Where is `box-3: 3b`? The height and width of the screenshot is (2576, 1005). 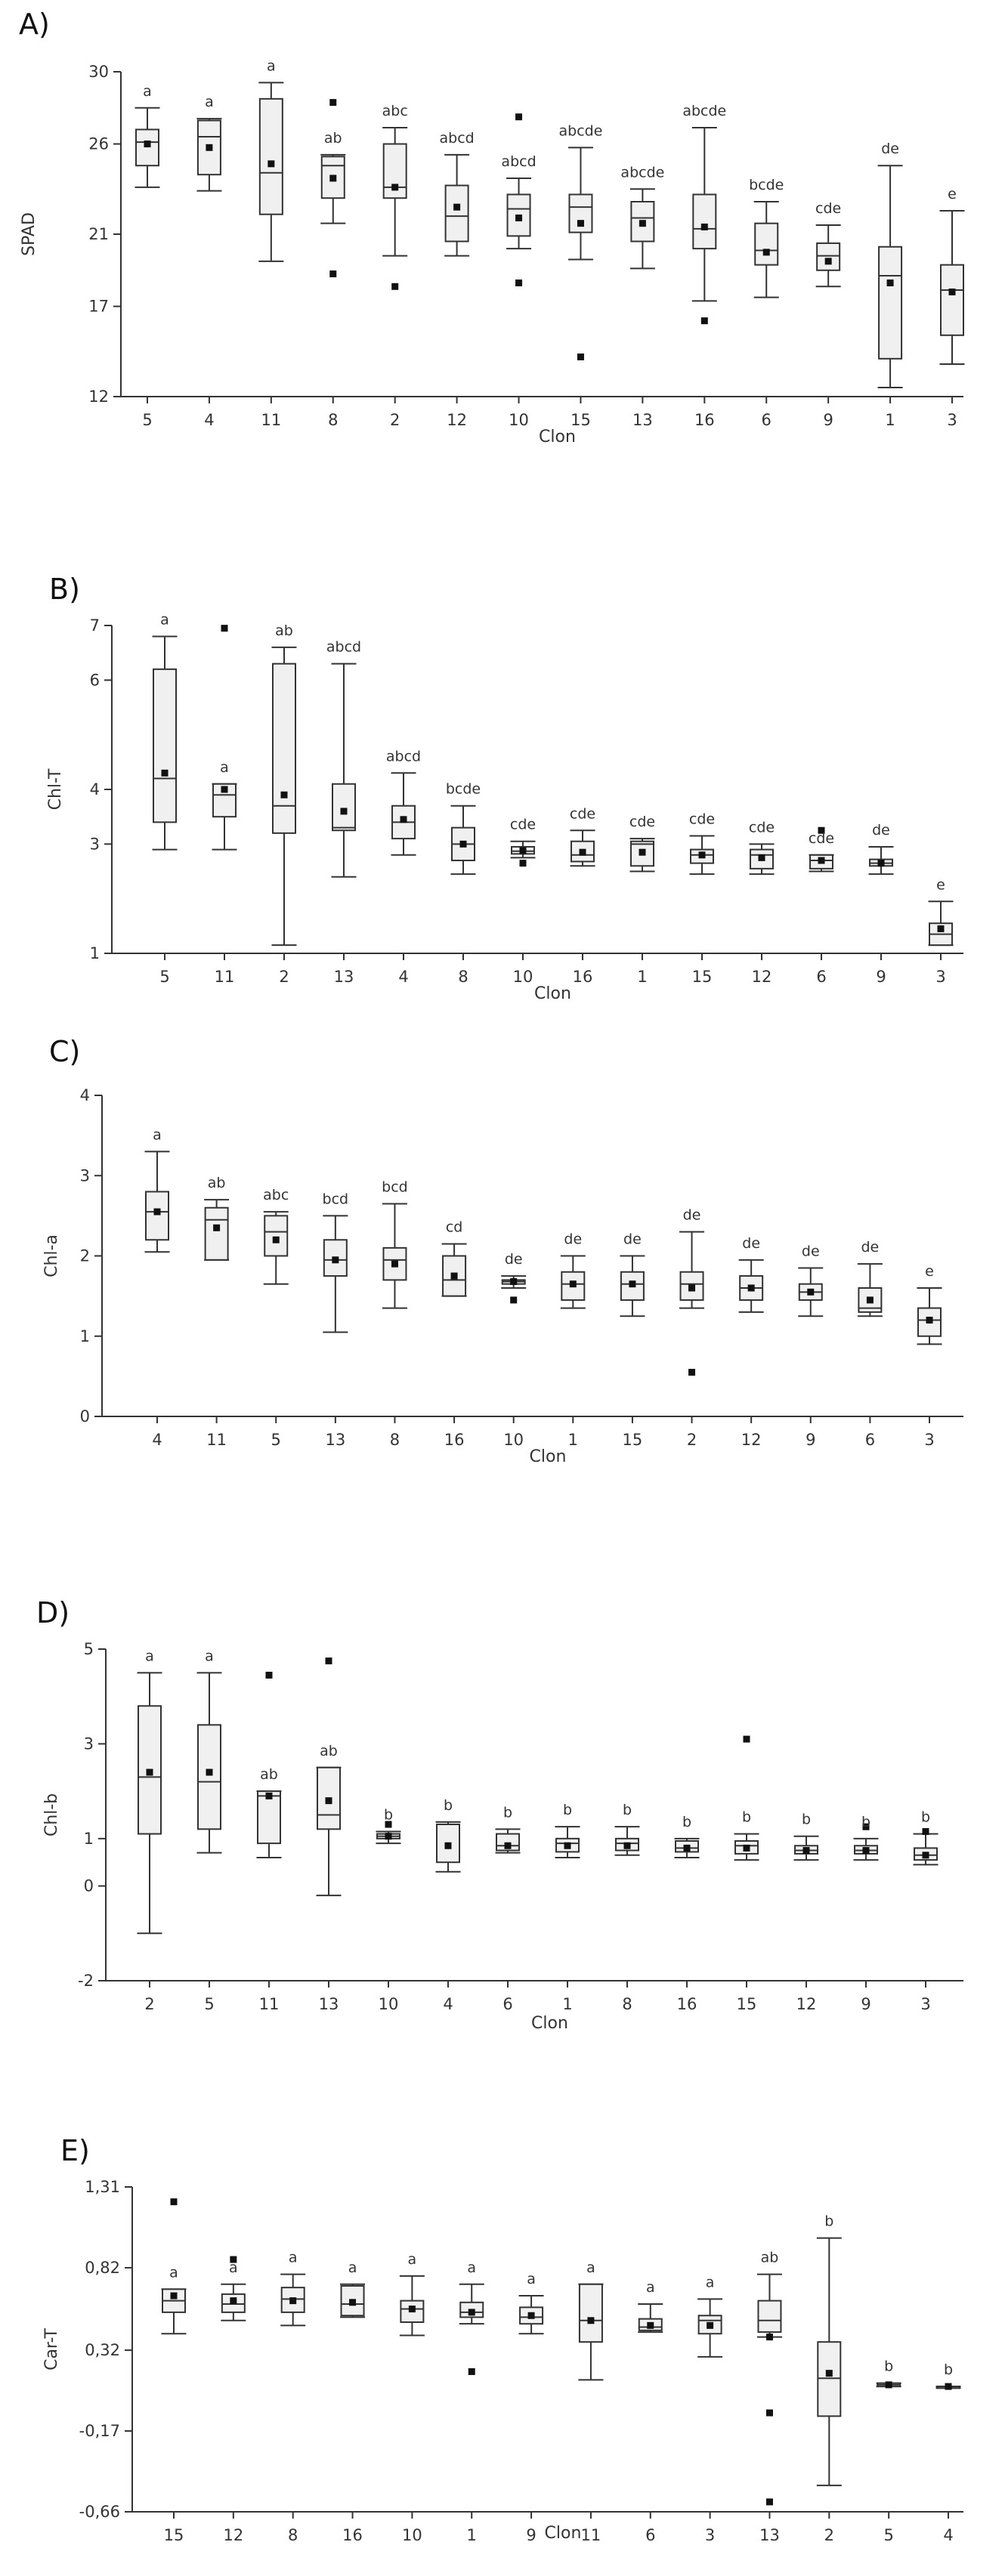 box-3: 3b is located at coordinates (926, 1911).